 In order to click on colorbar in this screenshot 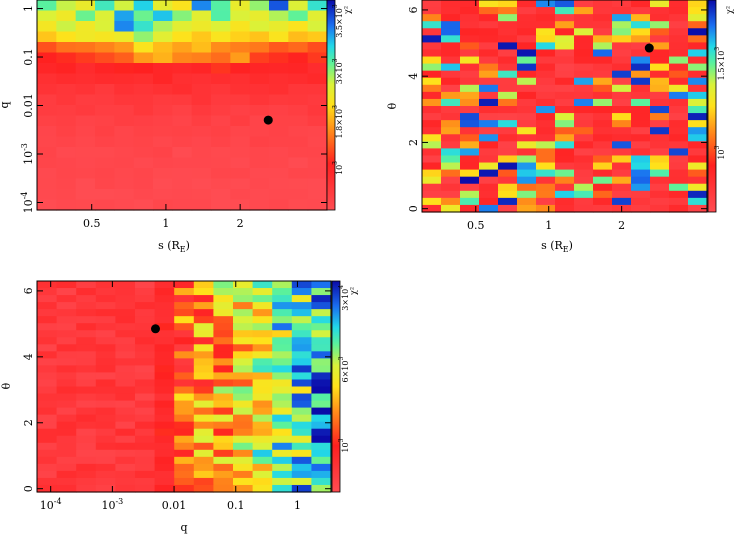, I will do `click(712, 106)`.